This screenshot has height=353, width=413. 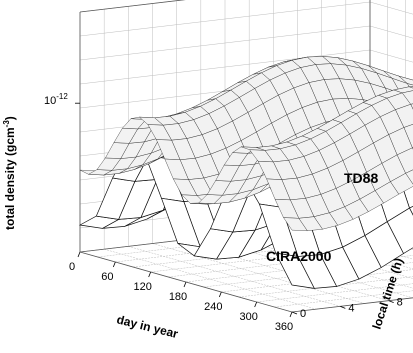 I want to click on x-tick-label: 120, so click(x=142, y=287).